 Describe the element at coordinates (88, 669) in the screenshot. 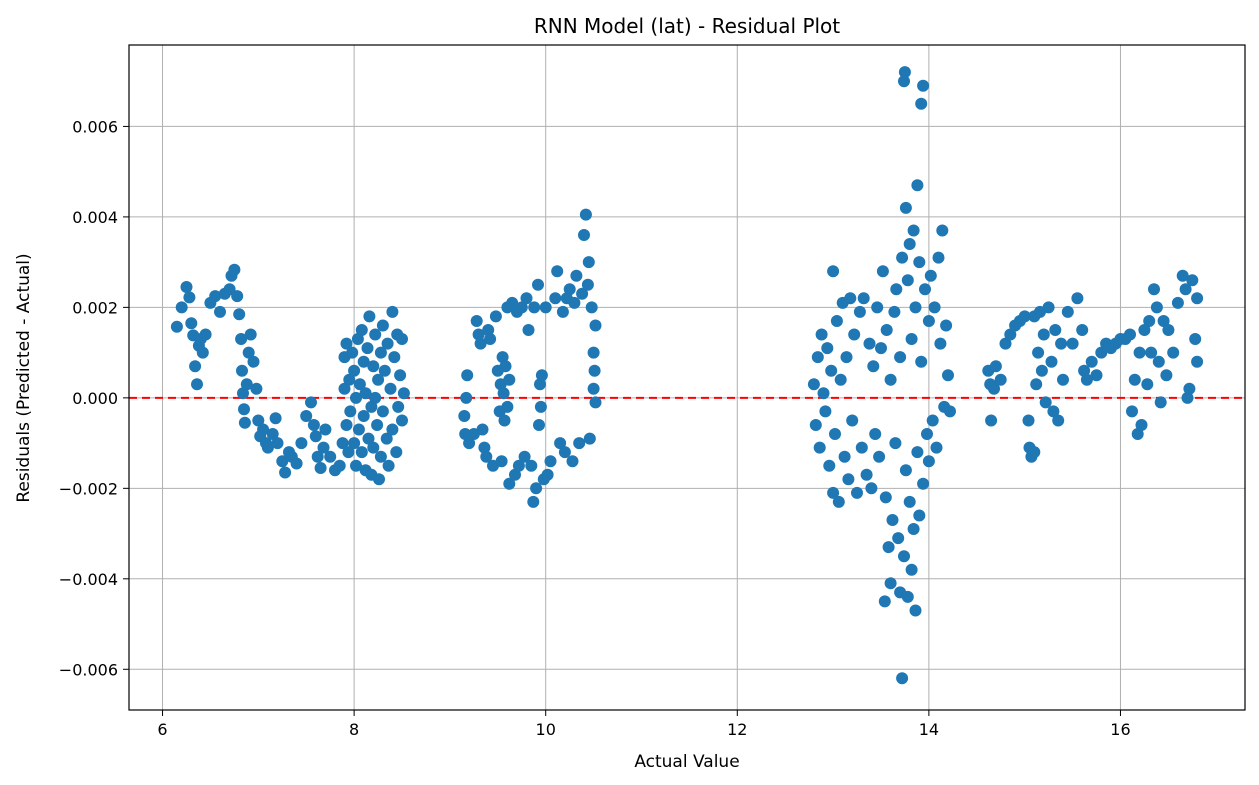

I see `y-tick-label: −0.006` at that location.